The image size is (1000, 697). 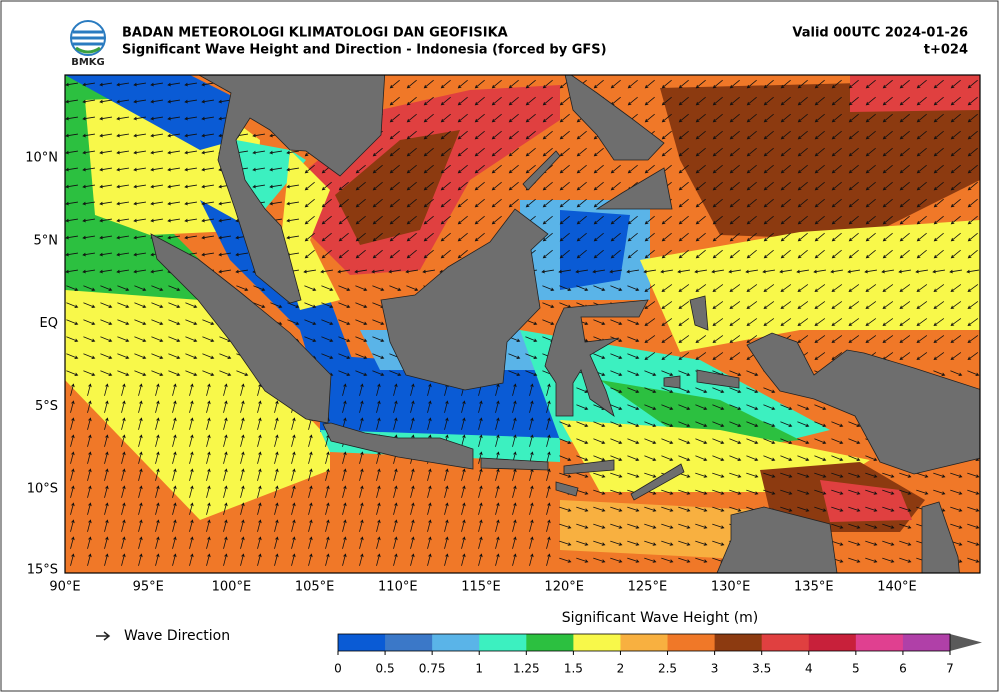 I want to click on colorbar-bin, so click(x=926, y=642).